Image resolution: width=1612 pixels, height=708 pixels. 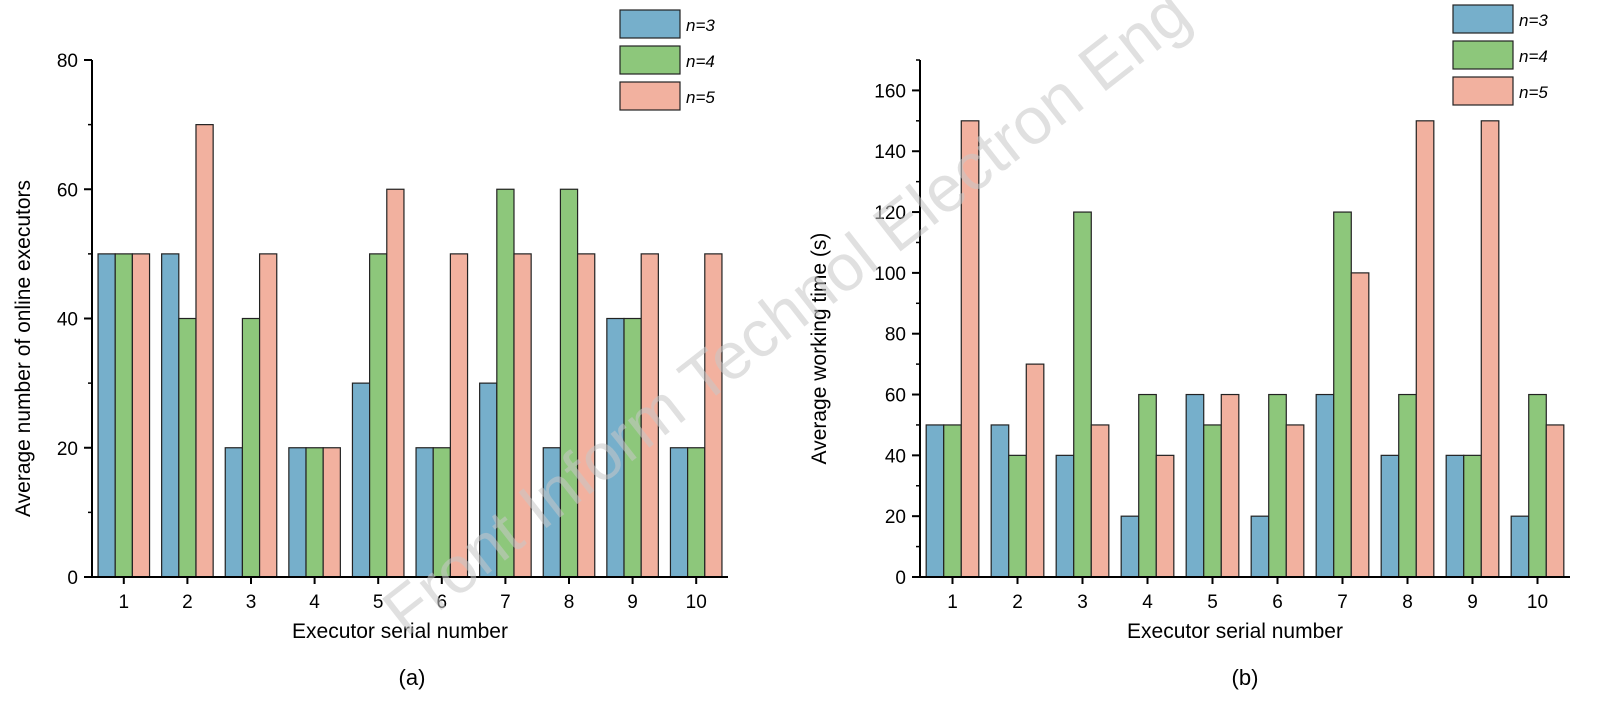 What do you see at coordinates (1245, 677) in the screenshot?
I see `panel-label: (b)` at bounding box center [1245, 677].